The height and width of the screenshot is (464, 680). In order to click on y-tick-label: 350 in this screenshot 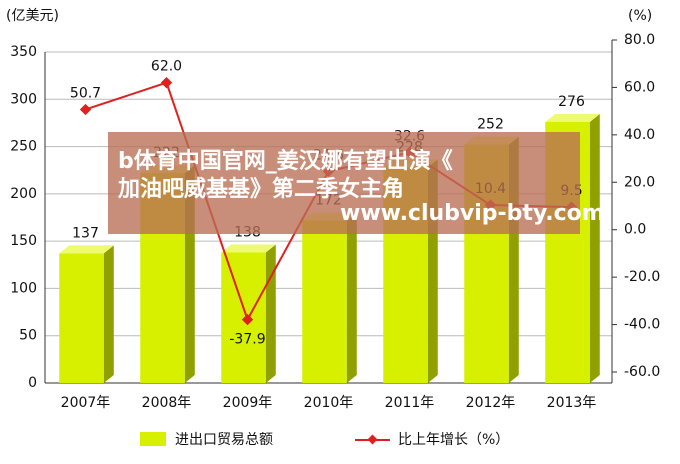, I will do `click(23, 52)`.